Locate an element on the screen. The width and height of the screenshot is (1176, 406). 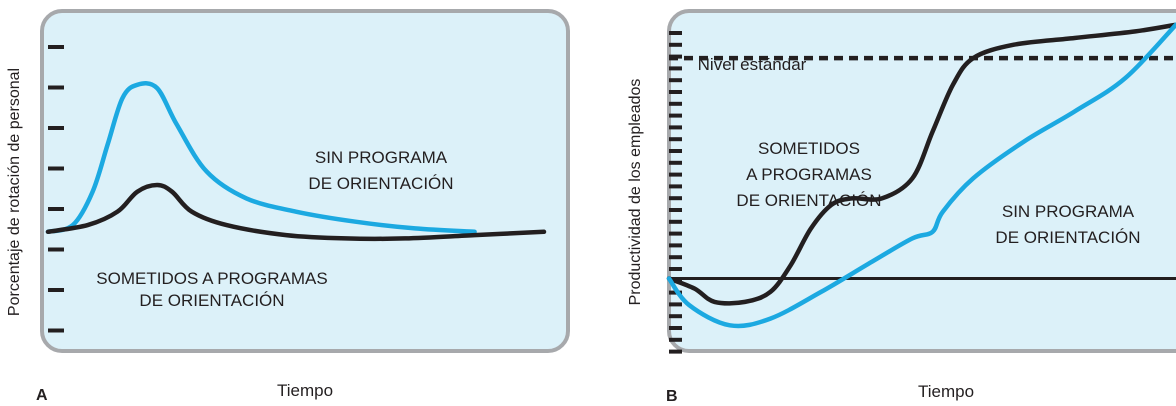
chart-b-panel-label: B is located at coordinates (672, 396).